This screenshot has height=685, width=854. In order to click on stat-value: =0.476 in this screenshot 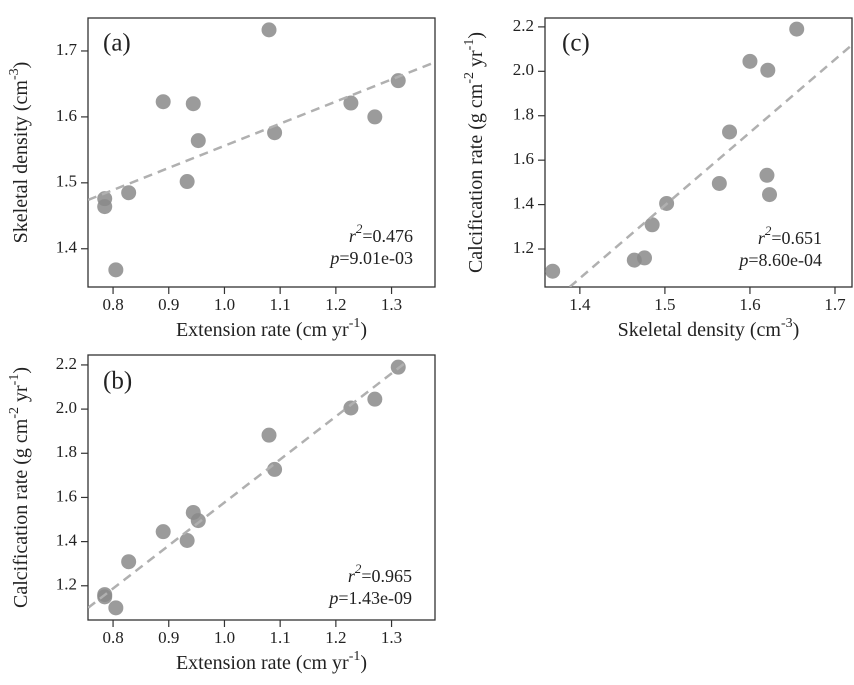, I will do `click(387, 236)`.